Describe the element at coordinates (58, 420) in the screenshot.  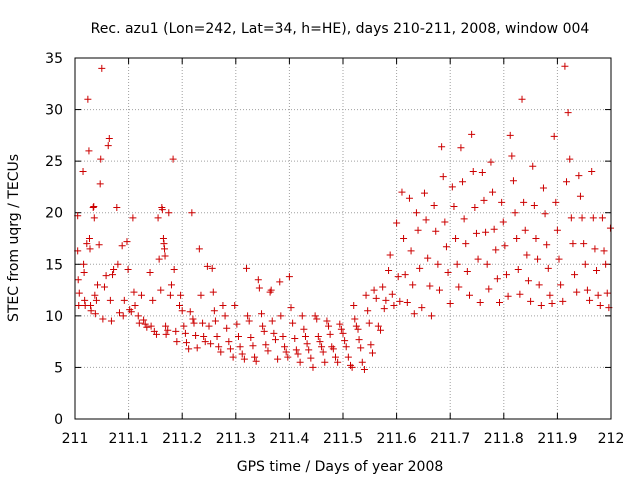
I see `y-tick-label: 0` at that location.